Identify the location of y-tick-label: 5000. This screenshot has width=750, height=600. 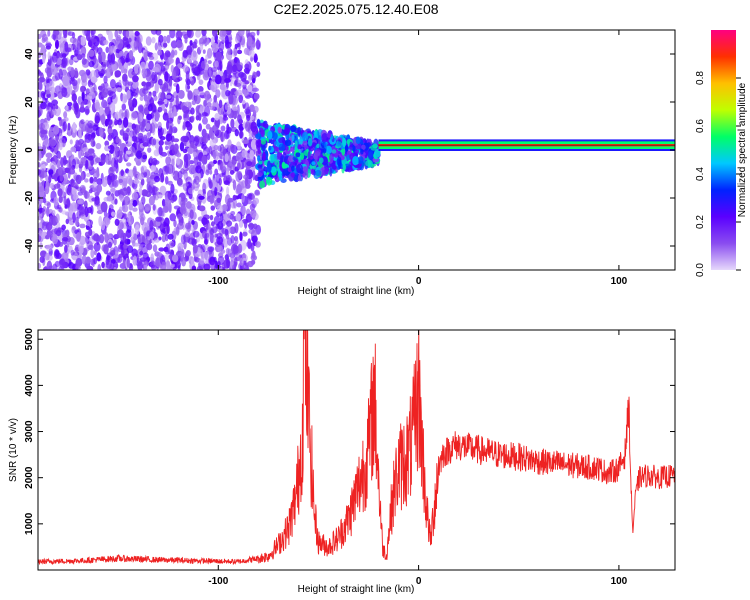
(29, 339).